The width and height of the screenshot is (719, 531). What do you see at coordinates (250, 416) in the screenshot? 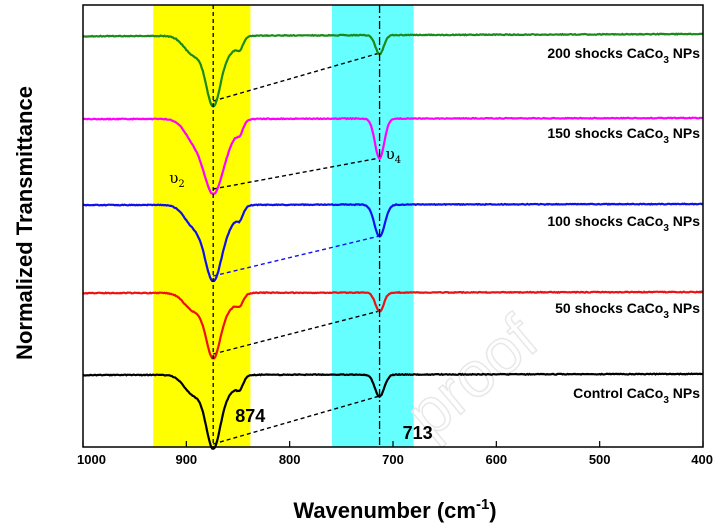
I see `peak-label-874: 874` at bounding box center [250, 416].